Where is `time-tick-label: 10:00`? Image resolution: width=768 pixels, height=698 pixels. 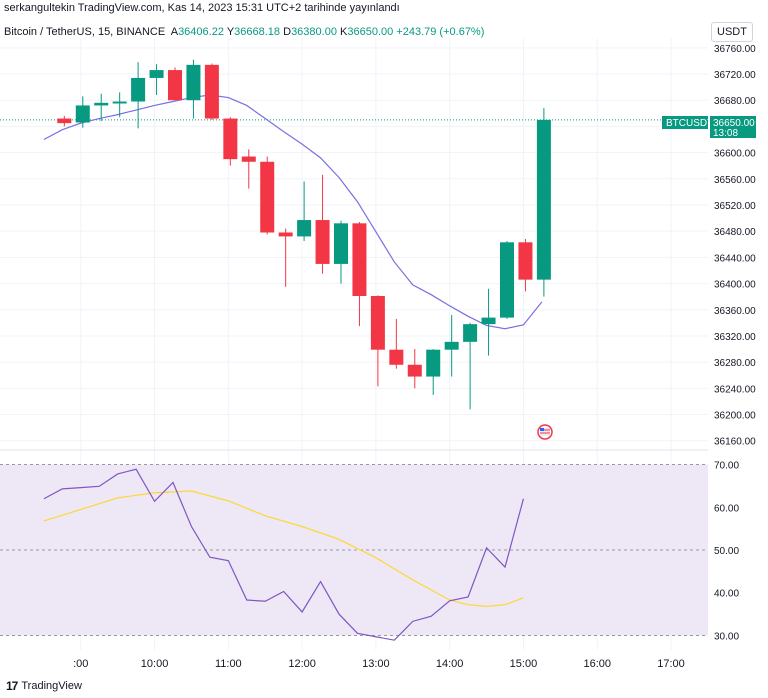
time-tick-label: 10:00 is located at coordinates (155, 664).